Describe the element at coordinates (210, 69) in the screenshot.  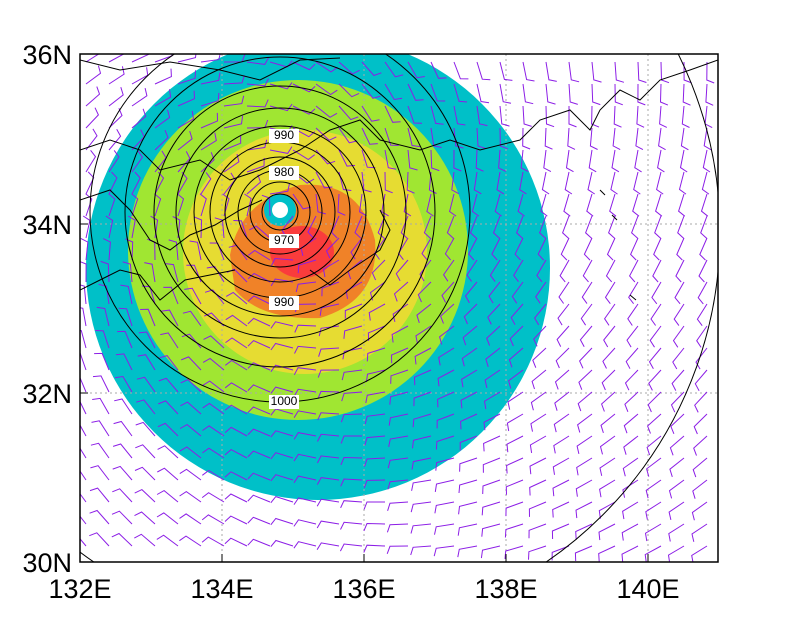
I see `coast-north` at that location.